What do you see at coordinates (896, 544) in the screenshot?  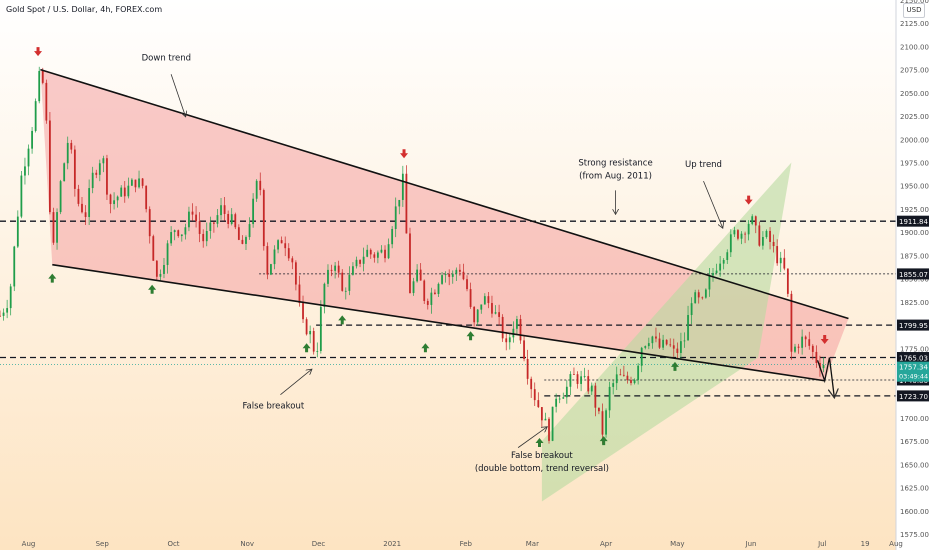 I see `x-tick-label: Aug` at bounding box center [896, 544].